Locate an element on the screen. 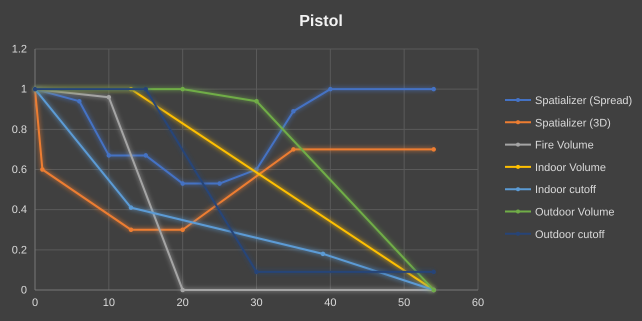 This screenshot has height=321, width=642. y-tick-label: 0.4 is located at coordinates (19, 210).